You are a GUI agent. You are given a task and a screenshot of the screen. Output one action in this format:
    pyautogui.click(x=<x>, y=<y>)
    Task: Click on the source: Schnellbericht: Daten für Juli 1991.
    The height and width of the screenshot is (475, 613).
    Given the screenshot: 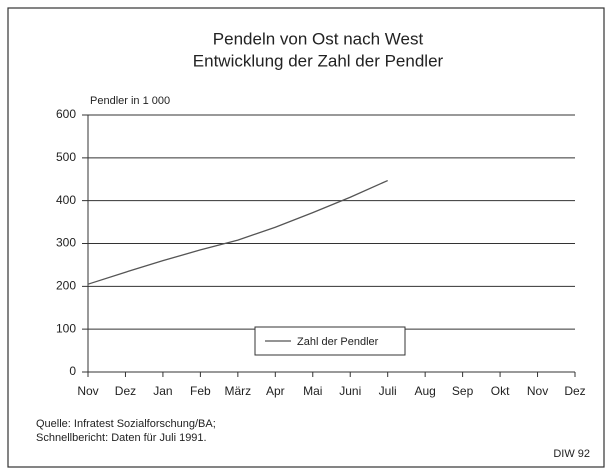 What is the action you would take?
    pyautogui.click(x=121, y=438)
    